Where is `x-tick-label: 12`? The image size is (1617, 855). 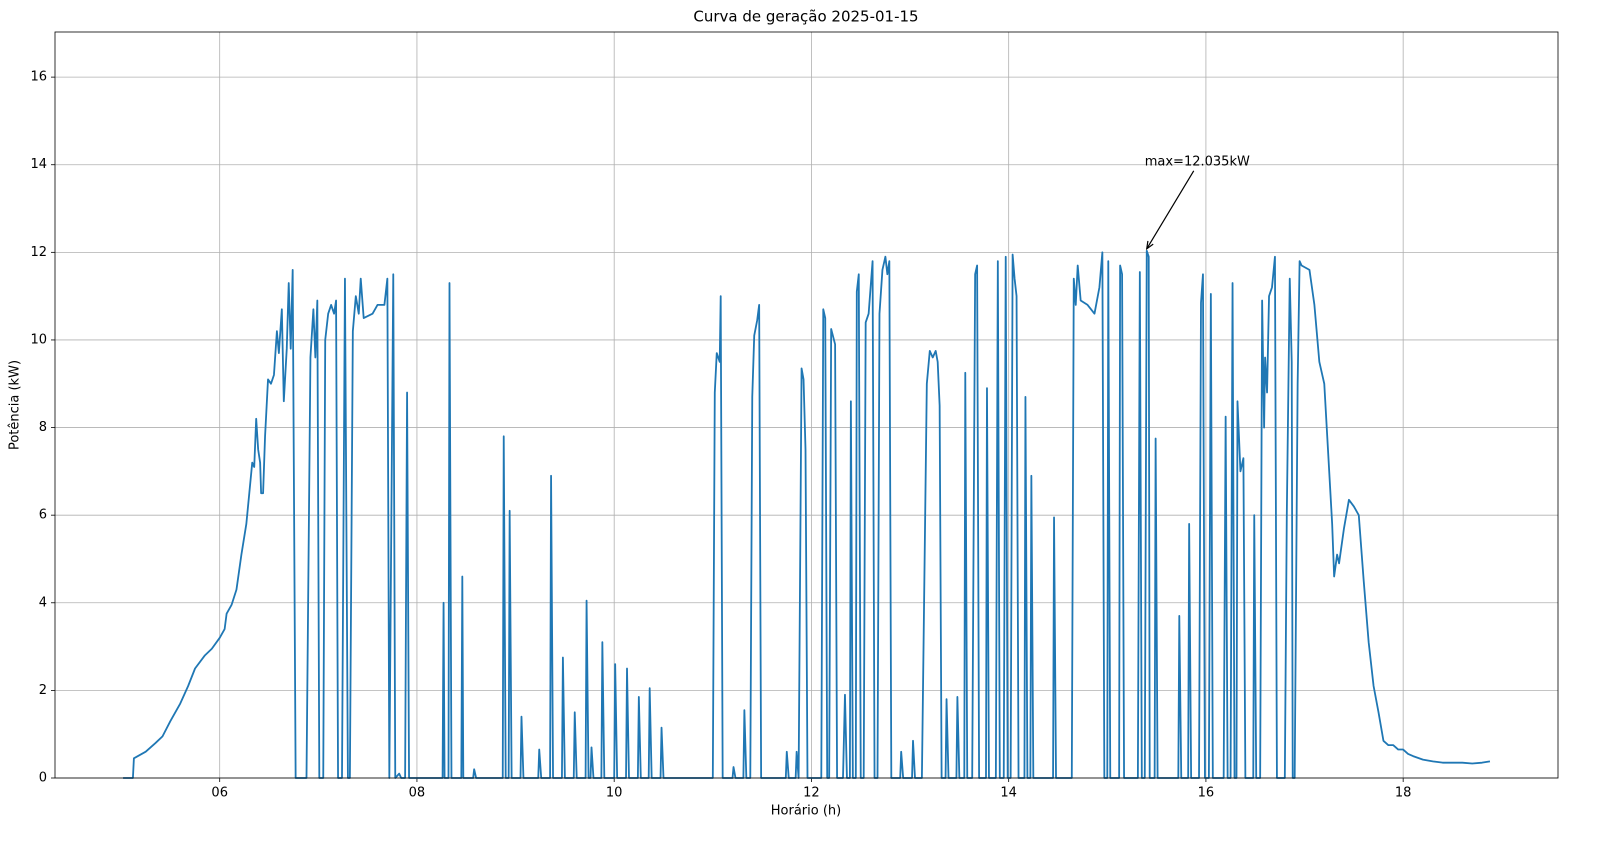
x-tick-label: 12 is located at coordinates (811, 793).